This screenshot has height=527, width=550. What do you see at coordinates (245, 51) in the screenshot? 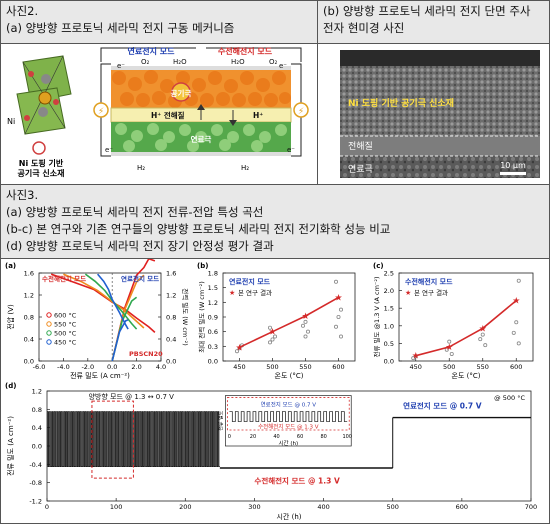
I see `schematic-electrolysis-label: 수전해전지 모드` at bounding box center [245, 51].